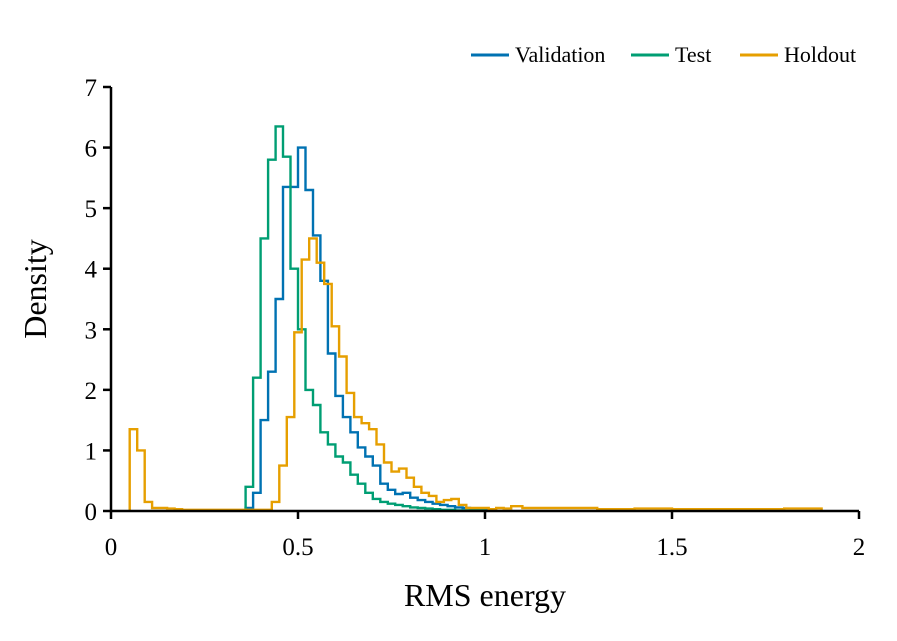  Describe the element at coordinates (859, 547) in the screenshot. I see `x-tick-label: 2` at that location.